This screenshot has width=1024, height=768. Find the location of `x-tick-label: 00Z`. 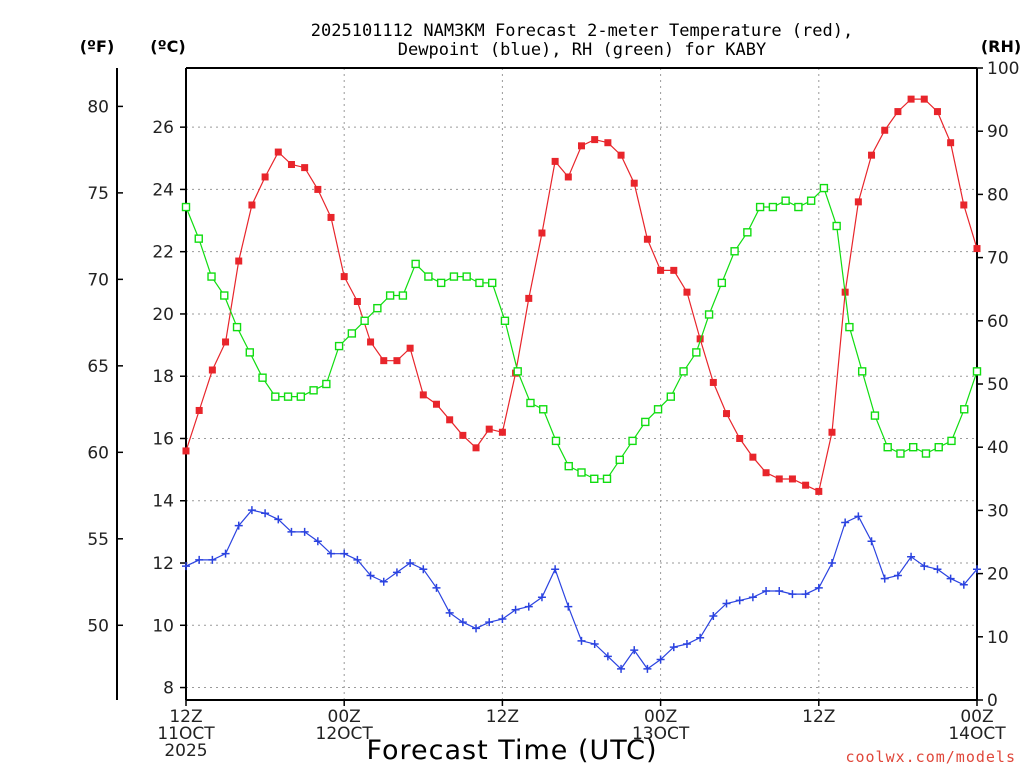

x-tick-label: 00Z is located at coordinates (660, 717).